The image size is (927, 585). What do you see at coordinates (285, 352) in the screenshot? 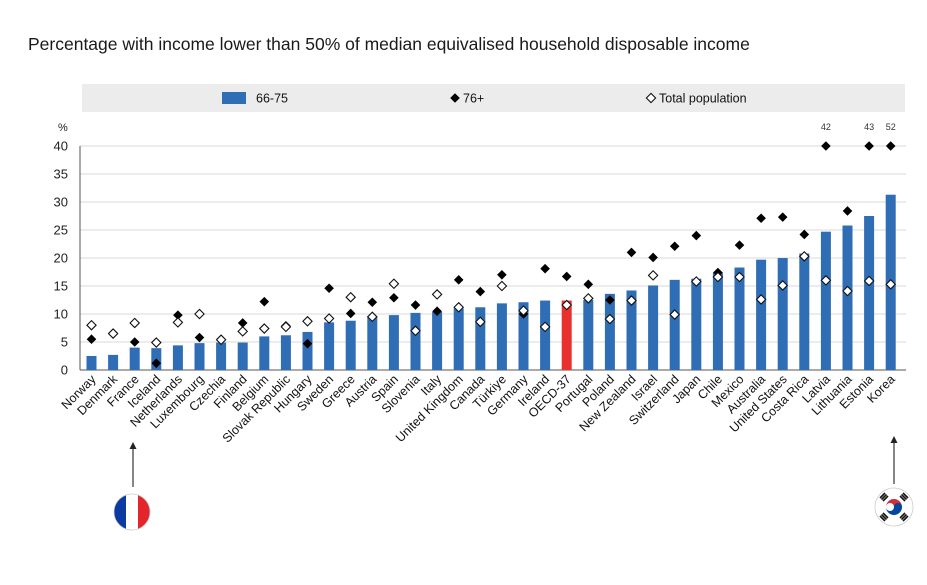
I see `bar-slovak-republic` at bounding box center [285, 352].